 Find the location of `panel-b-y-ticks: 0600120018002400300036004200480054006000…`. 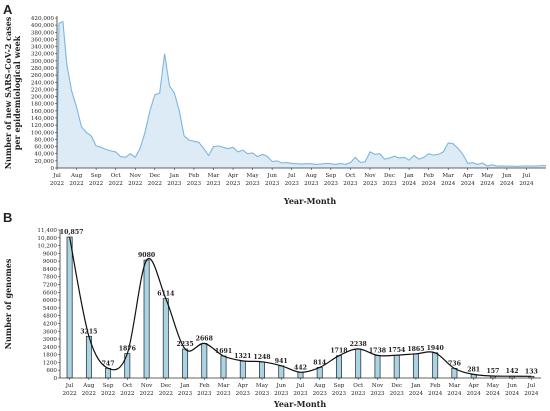

panel-b-y-ticks: 0600120018002400300036004200480054006000… is located at coordinates (48, 305).